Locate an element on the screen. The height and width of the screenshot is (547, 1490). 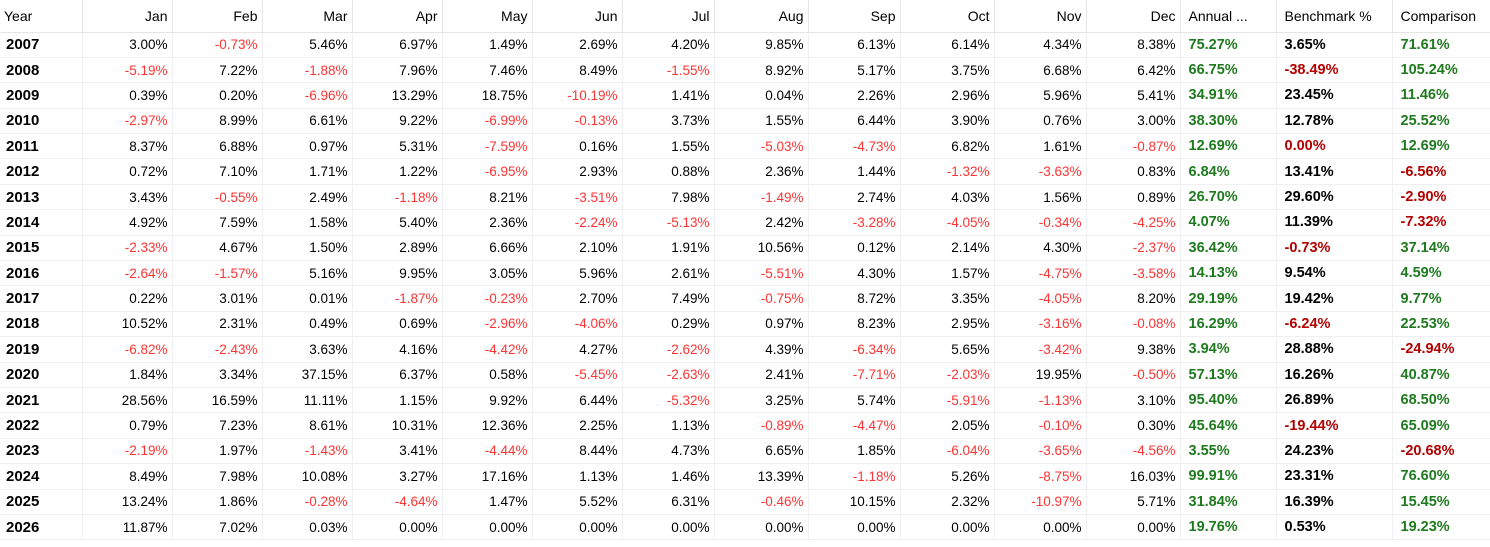
month-return-cell: 0.04% is located at coordinates (761, 95).